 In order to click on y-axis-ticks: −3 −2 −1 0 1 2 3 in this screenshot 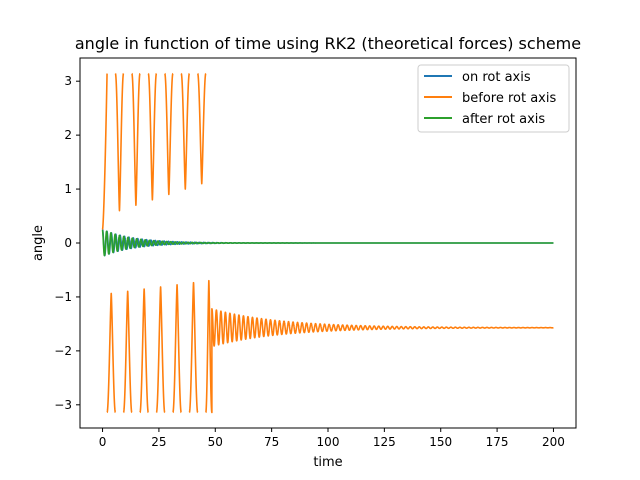, I will do `click(67, 243)`.